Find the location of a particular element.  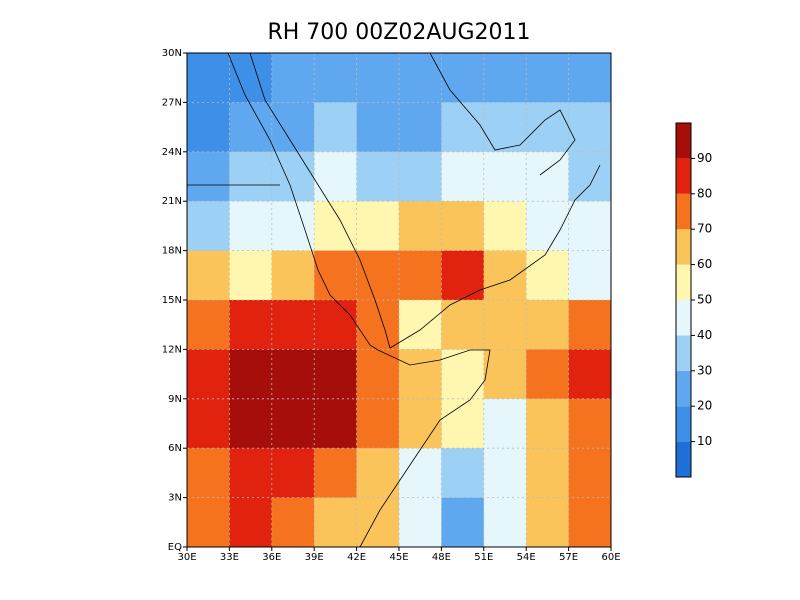

y-tick-label: 24N is located at coordinates (172, 152).